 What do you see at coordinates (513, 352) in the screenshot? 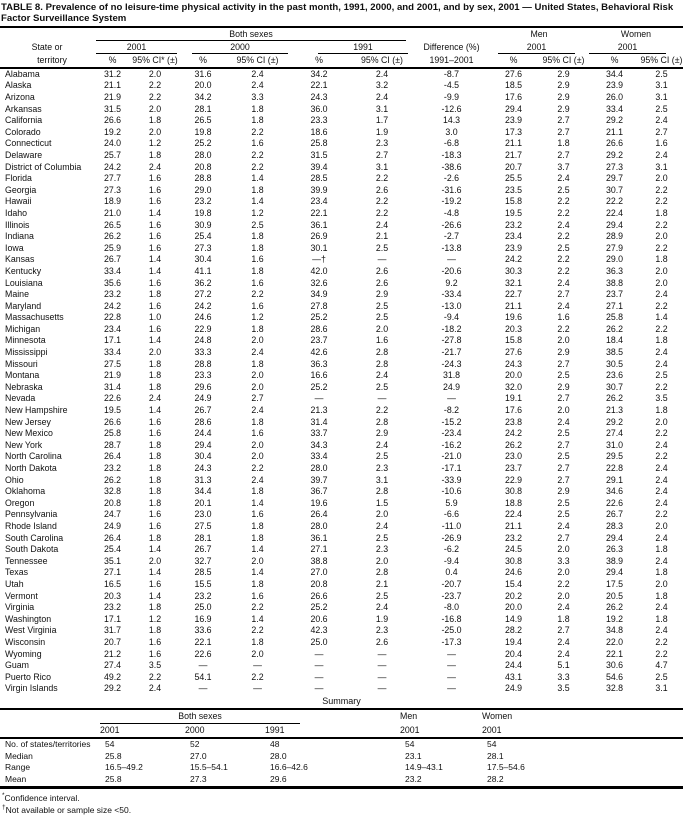
I see `cell-value: 27.6` at bounding box center [513, 352].